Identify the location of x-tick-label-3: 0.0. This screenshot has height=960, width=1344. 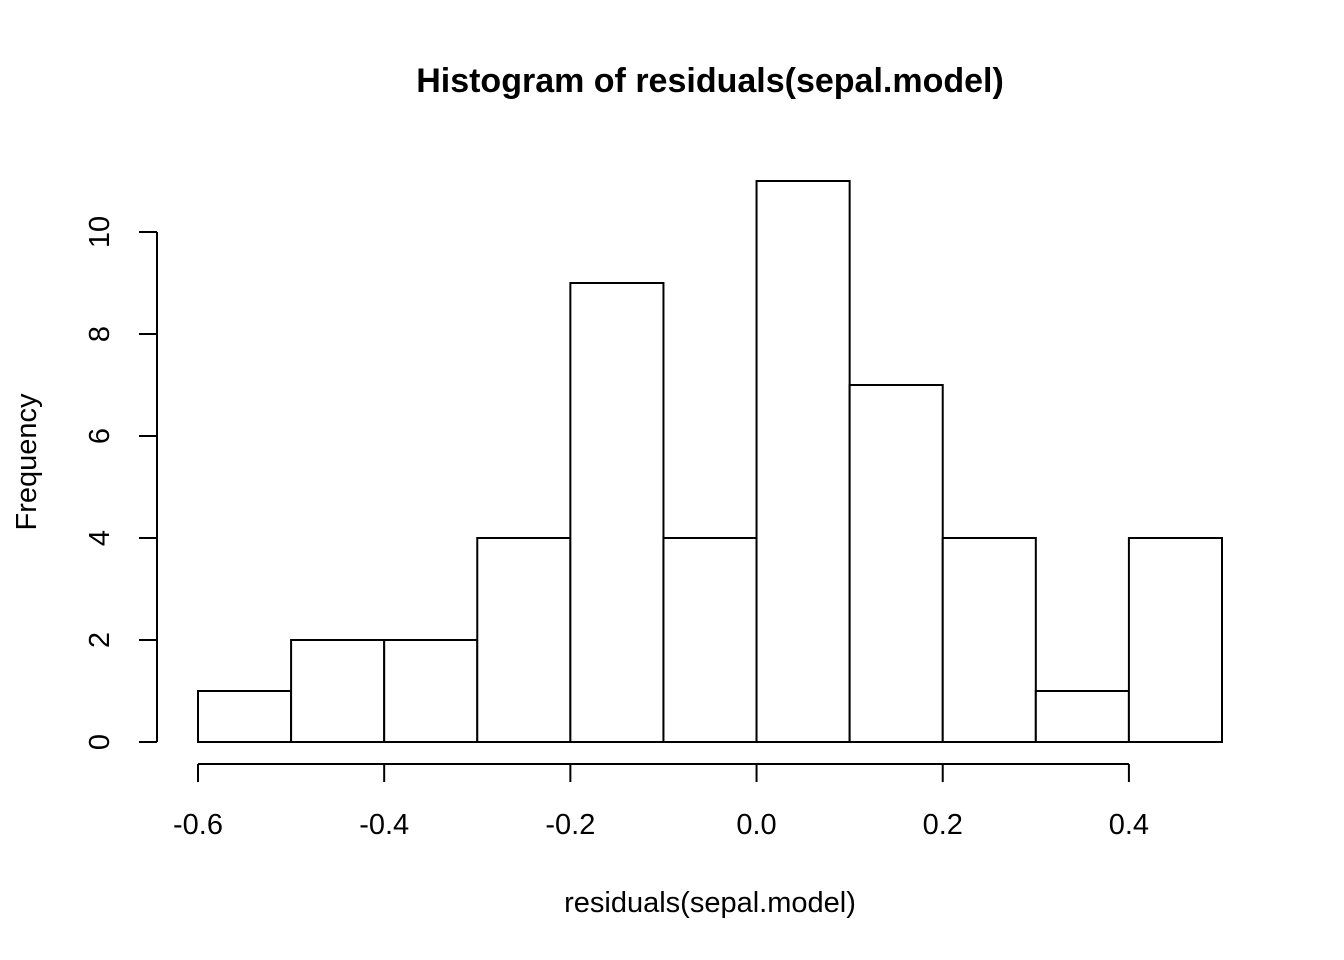
(756, 825).